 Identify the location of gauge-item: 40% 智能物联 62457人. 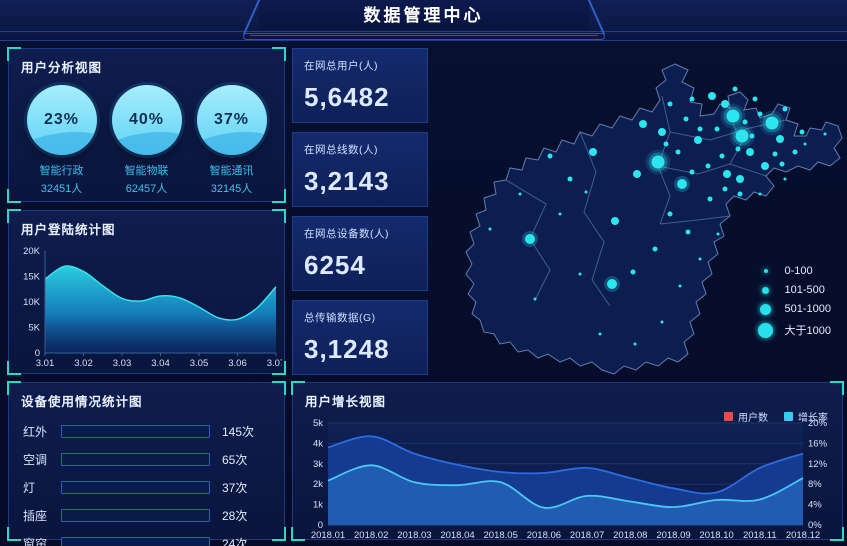
(147, 140).